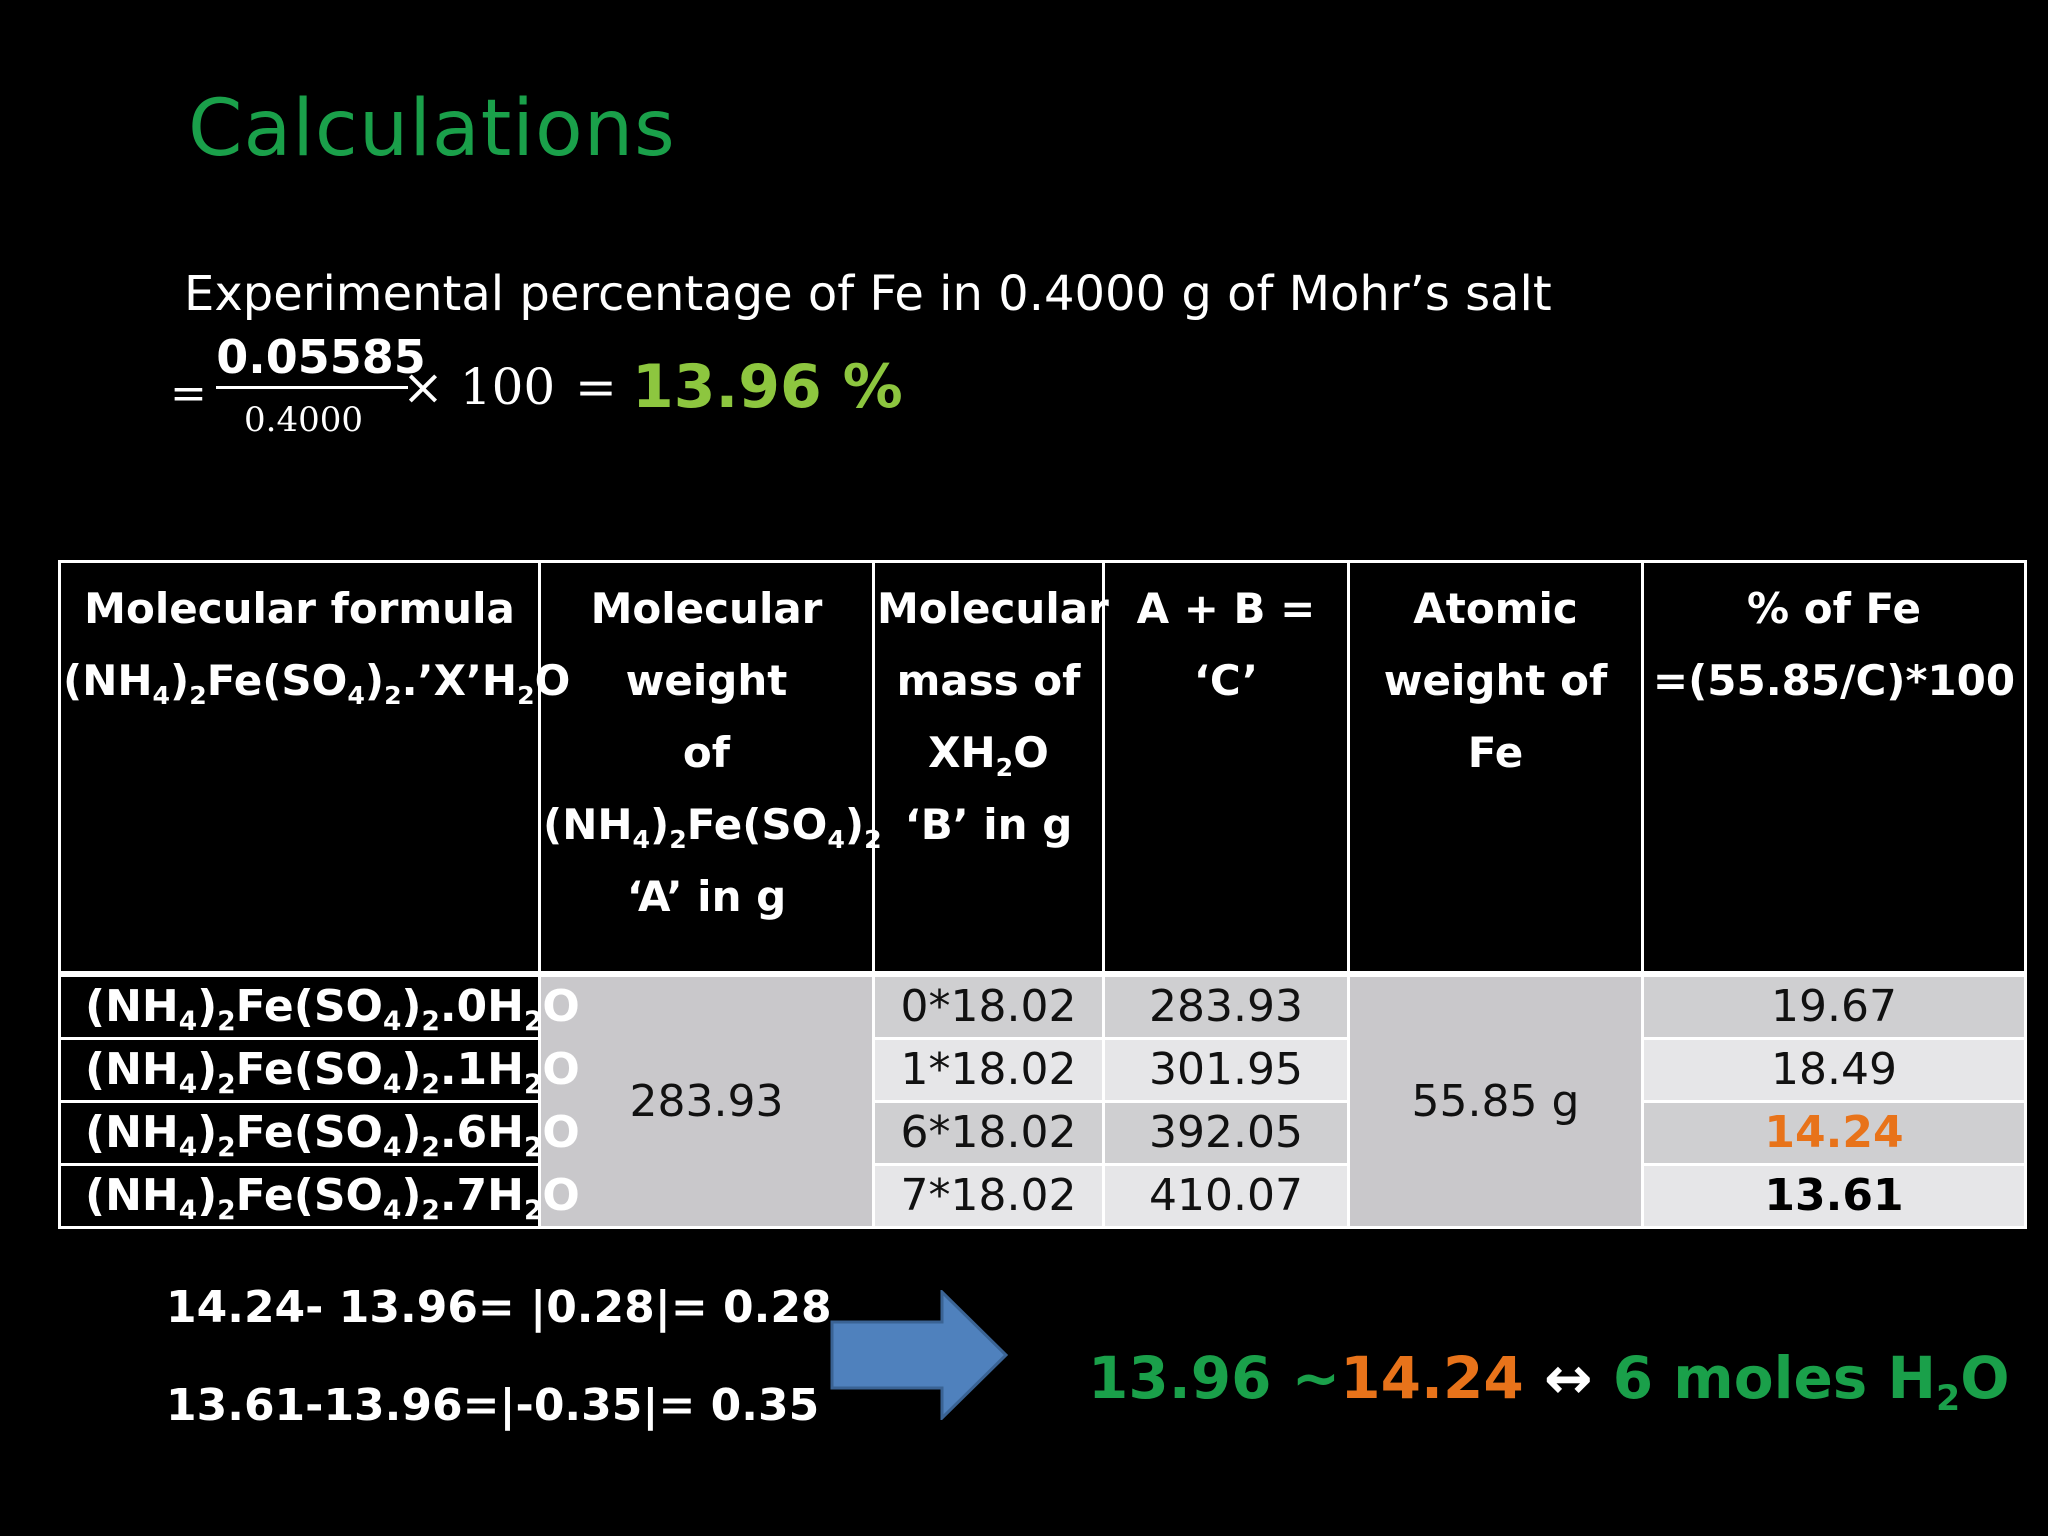 This screenshot has height=1536, width=2048. I want to click on double-arrow-icon: ↔, so click(1568, 1378).